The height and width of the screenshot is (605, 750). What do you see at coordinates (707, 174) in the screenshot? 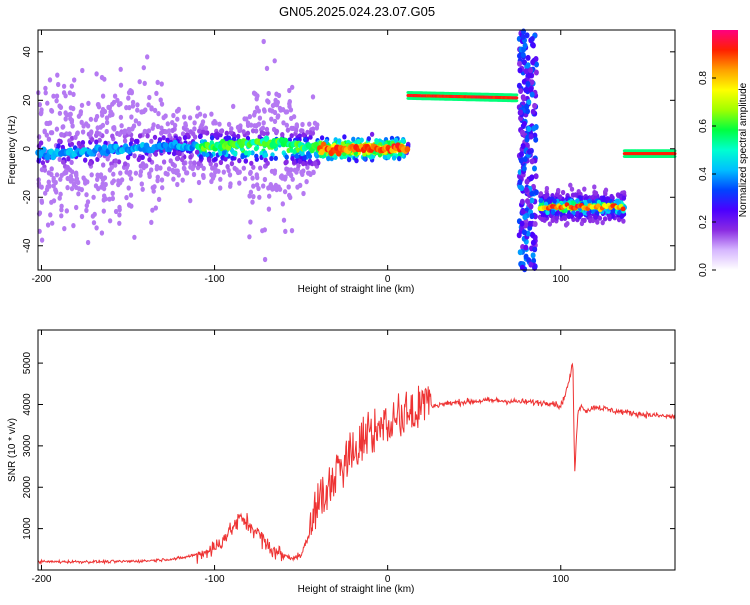
I see `colorbar-ticks: 0.0 0.2 0.4 0.6 0.8` at bounding box center [707, 174].